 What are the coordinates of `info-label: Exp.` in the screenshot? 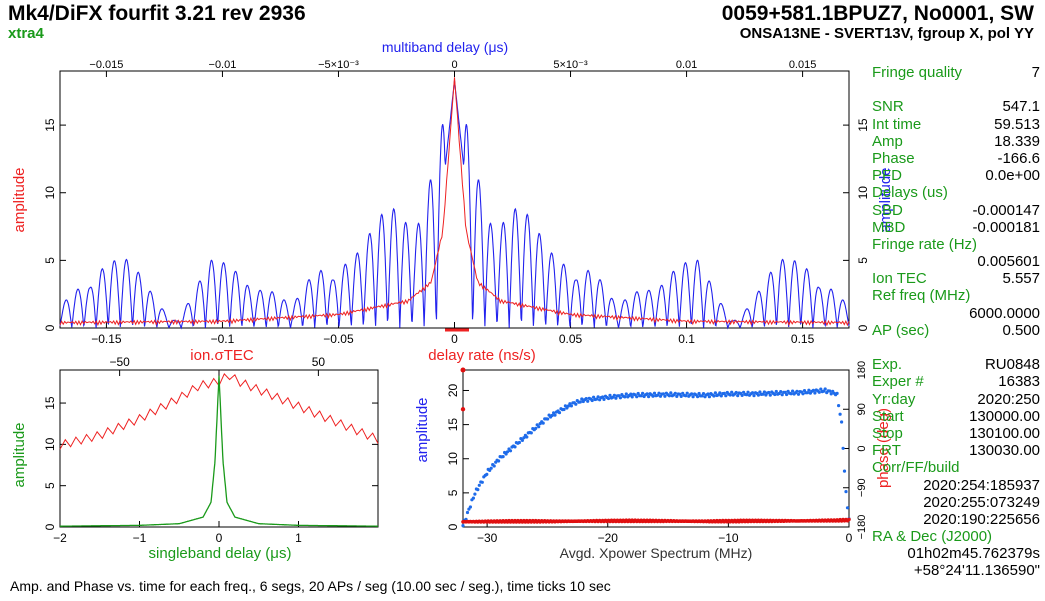 It's located at (887, 365).